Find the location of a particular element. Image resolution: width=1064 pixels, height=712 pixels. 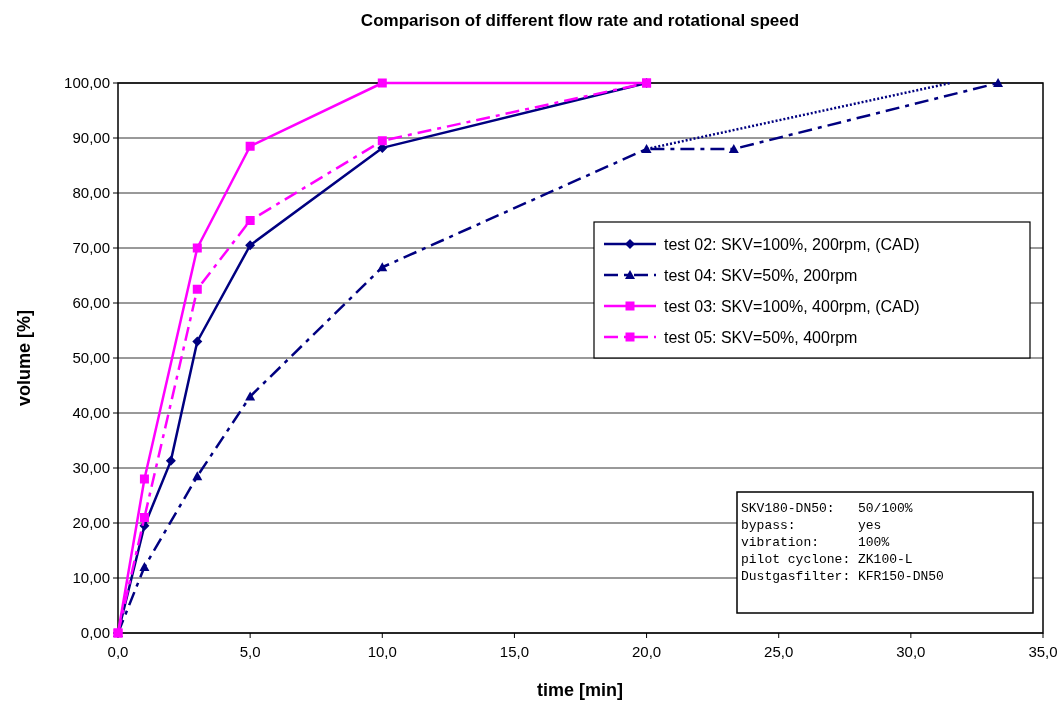

y-tick-label: 20,00 is located at coordinates (91, 523).